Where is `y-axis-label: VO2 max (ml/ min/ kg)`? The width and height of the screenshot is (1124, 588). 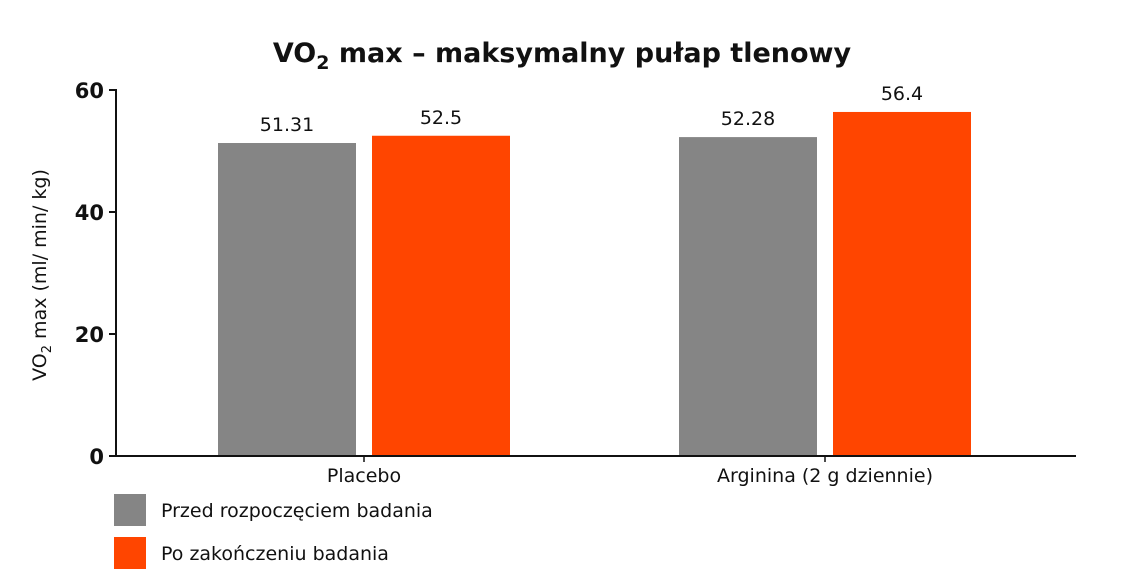
y-axis-label: VO2 max (ml/ min/ kg) is located at coordinates (42, 275).